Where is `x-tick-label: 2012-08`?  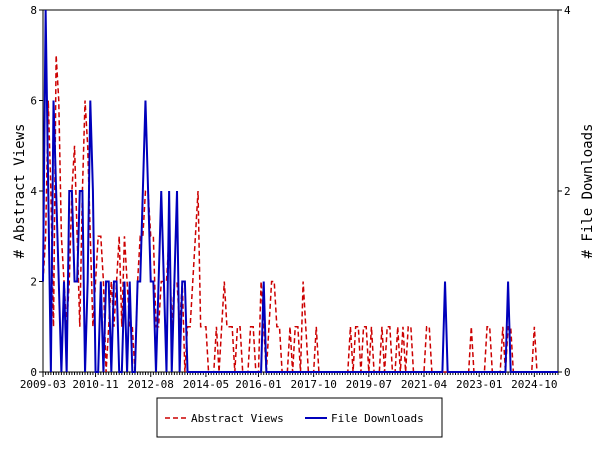 x-tick-label: 2012-08 is located at coordinates (151, 384).